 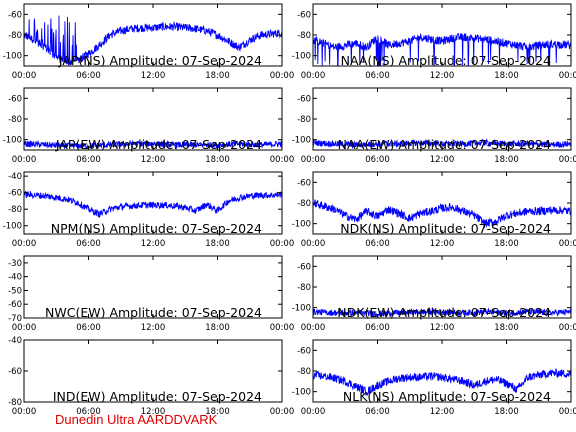 I want to click on series-line-p1, so click(x=442, y=49).